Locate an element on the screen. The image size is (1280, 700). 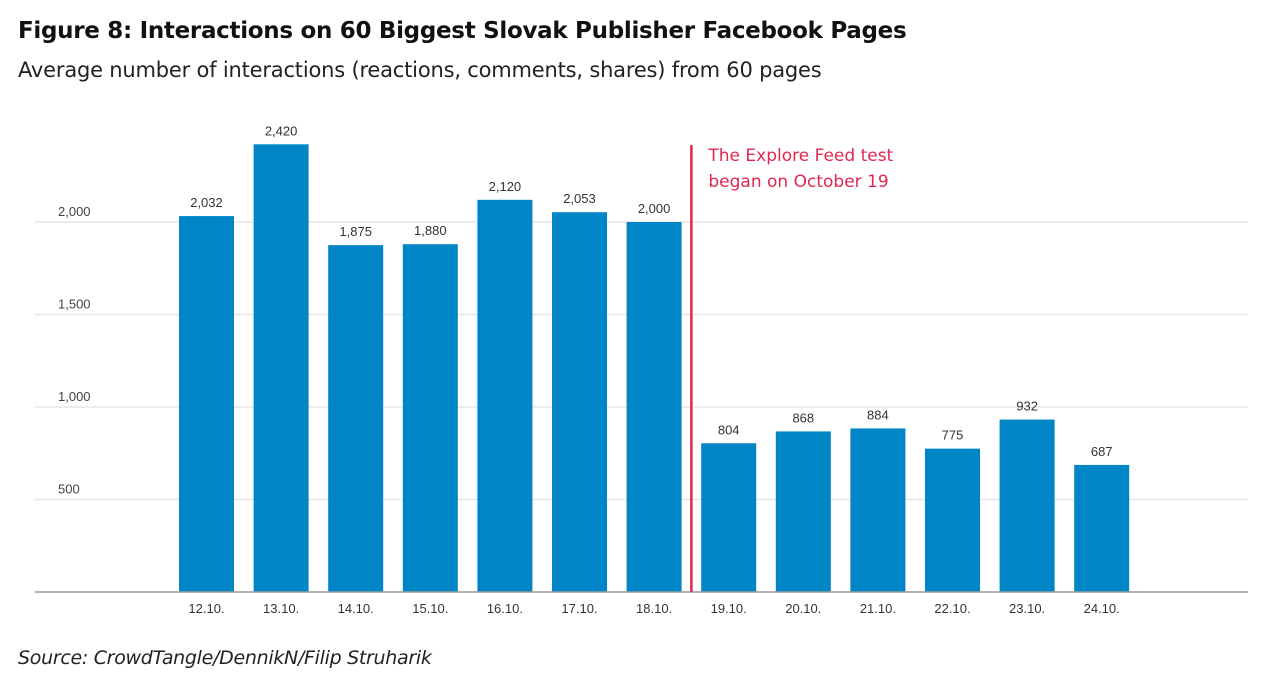
data-label: 2,053 is located at coordinates (579, 198).